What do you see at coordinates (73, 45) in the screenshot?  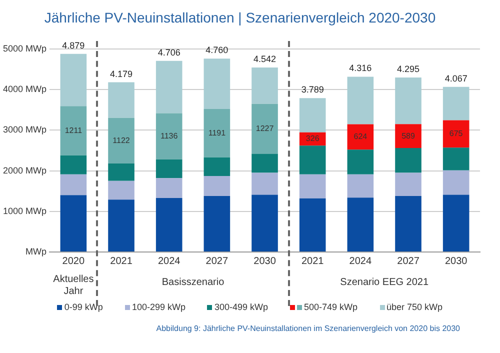 I see `total-label: 4.879` at bounding box center [73, 45].